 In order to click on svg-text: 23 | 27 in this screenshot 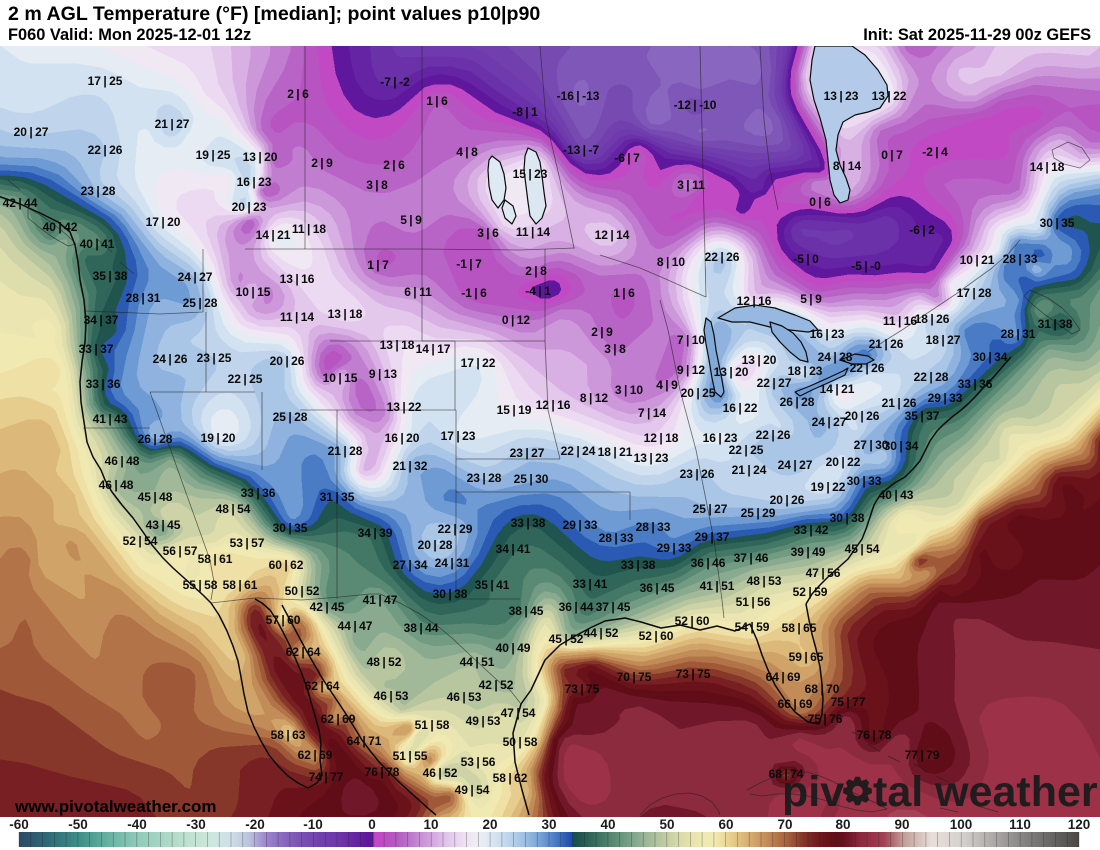, I will do `click(527, 453)`.